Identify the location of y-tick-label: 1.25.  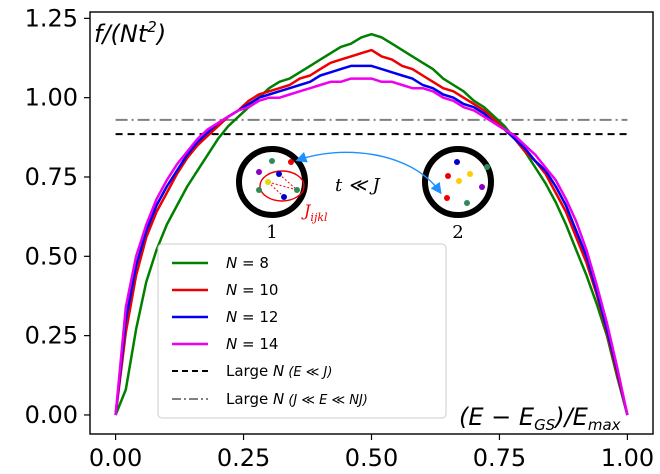
(51, 18).